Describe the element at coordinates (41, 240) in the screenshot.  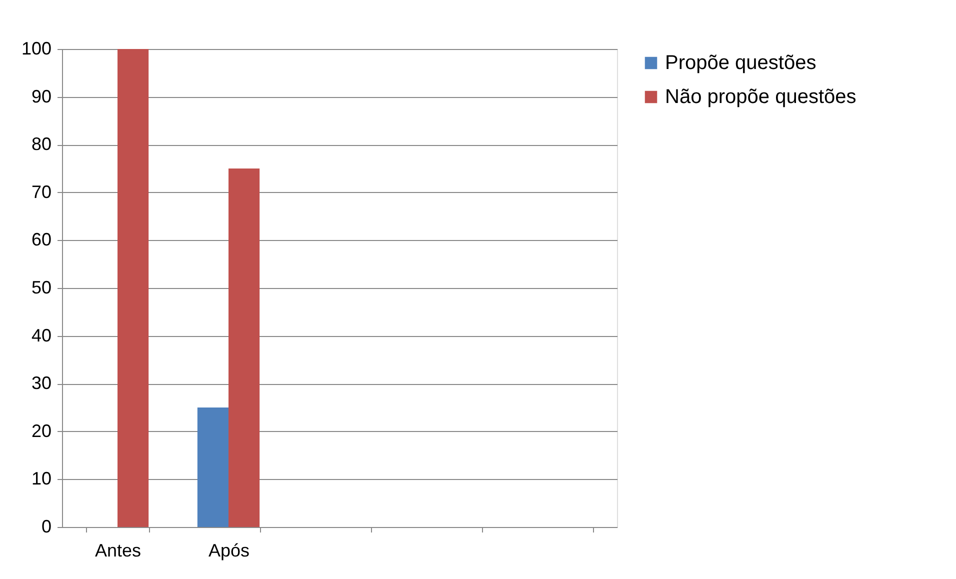
I see `y-tick-label: 60` at that location.